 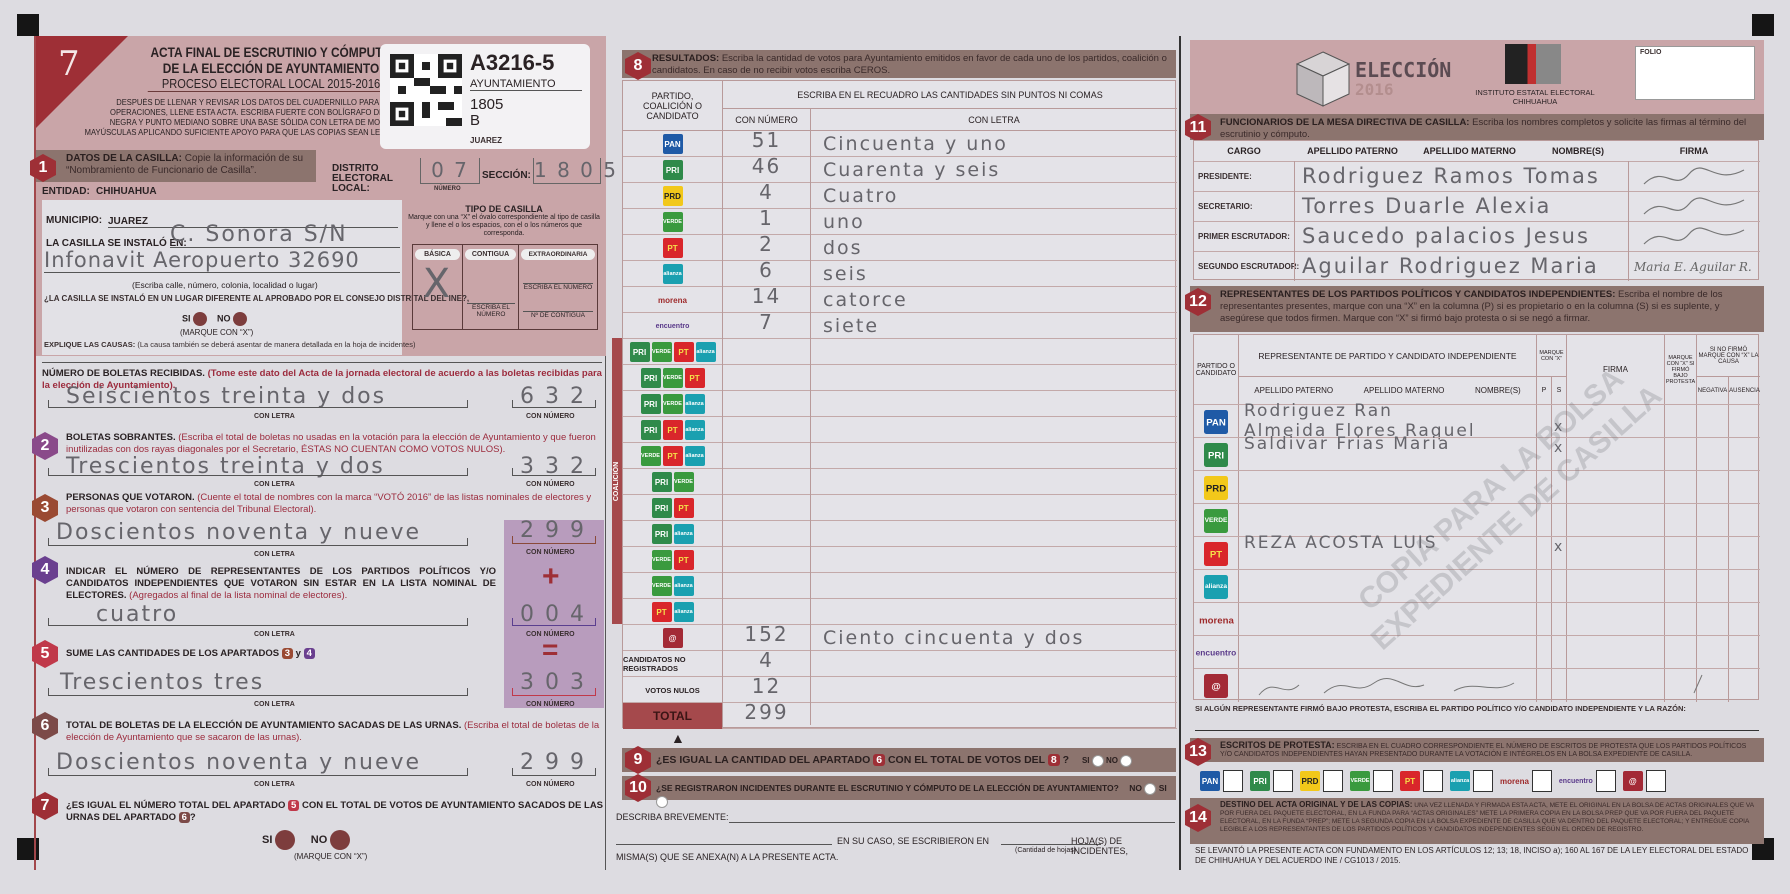 What do you see at coordinates (553, 530) in the screenshot?
I see `personas-votaron-numero: 2 9 9` at bounding box center [553, 530].